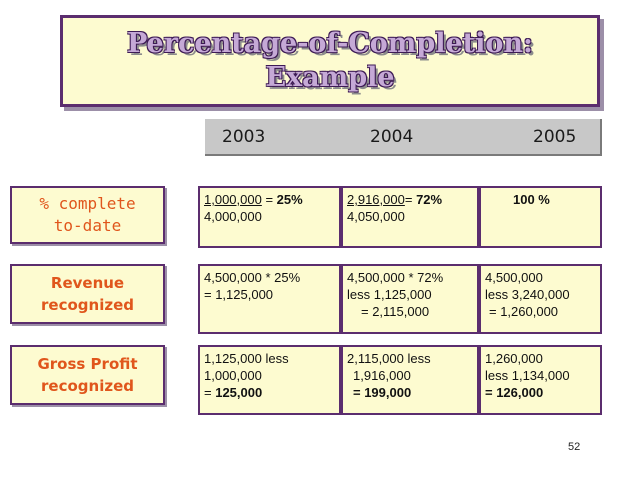  What do you see at coordinates (87, 225) in the screenshot?
I see `row-label-line: to-date` at bounding box center [87, 225].